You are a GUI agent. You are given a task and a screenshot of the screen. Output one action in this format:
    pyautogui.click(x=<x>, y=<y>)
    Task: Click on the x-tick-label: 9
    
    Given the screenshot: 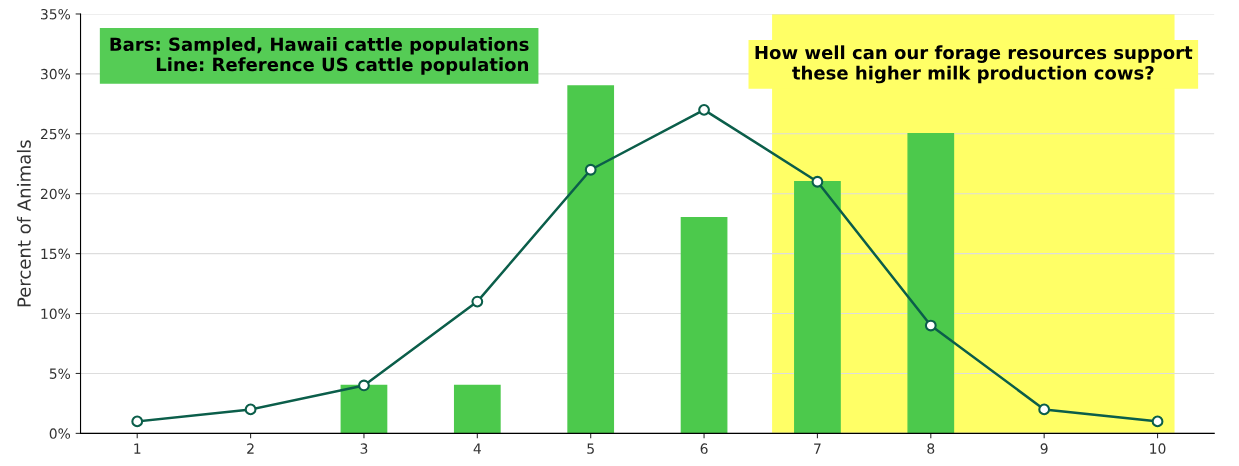 What is the action you would take?
    pyautogui.click(x=1044, y=448)
    